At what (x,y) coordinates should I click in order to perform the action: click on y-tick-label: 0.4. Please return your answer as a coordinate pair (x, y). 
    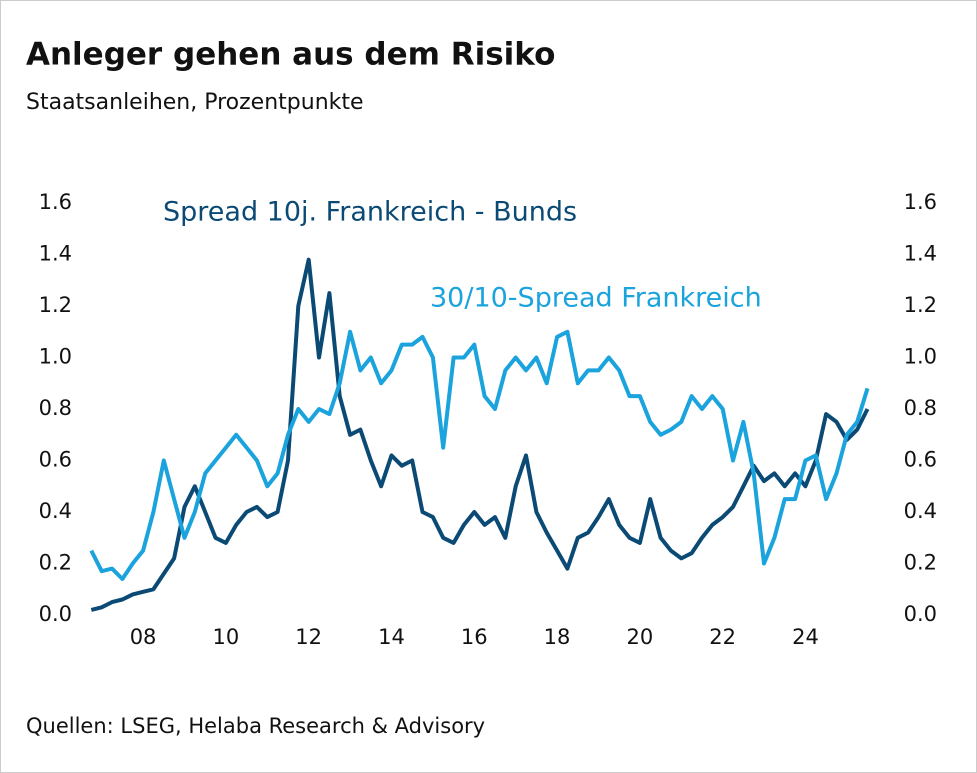
    Looking at the image, I should click on (55, 511).